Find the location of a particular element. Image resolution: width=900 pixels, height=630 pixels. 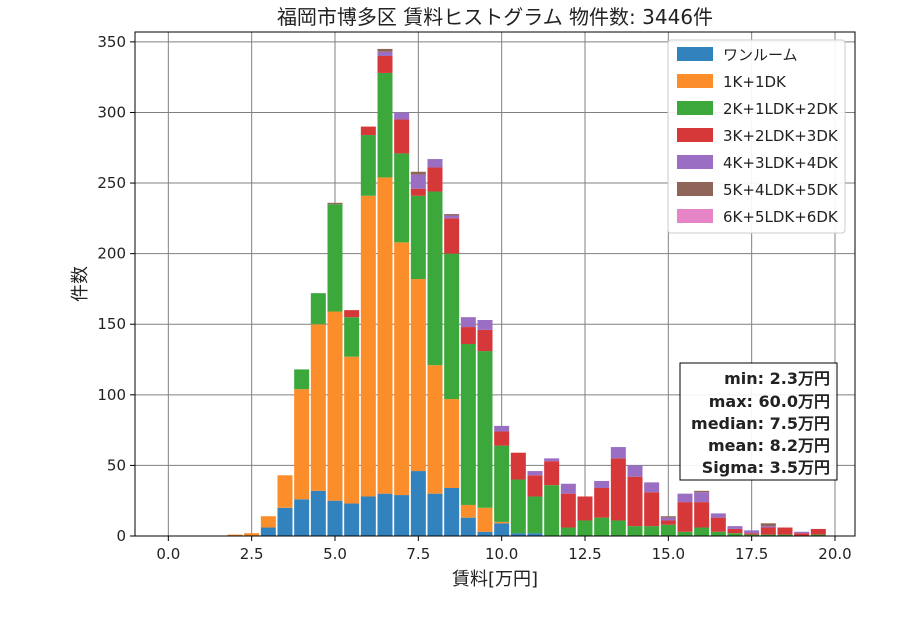

stat-mean: mean: 8.2万円 is located at coordinates (769, 445).